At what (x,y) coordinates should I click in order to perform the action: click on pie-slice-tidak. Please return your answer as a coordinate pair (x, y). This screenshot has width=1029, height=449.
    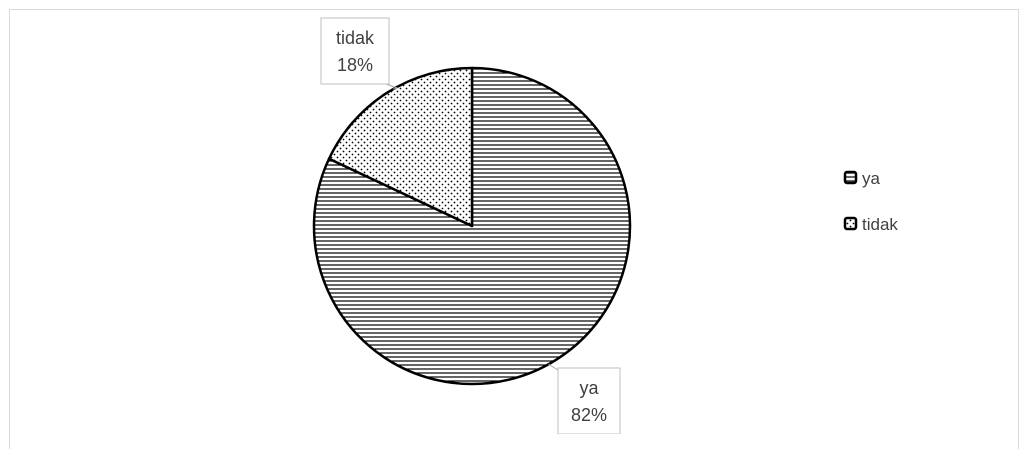
    Looking at the image, I should click on (400, 147).